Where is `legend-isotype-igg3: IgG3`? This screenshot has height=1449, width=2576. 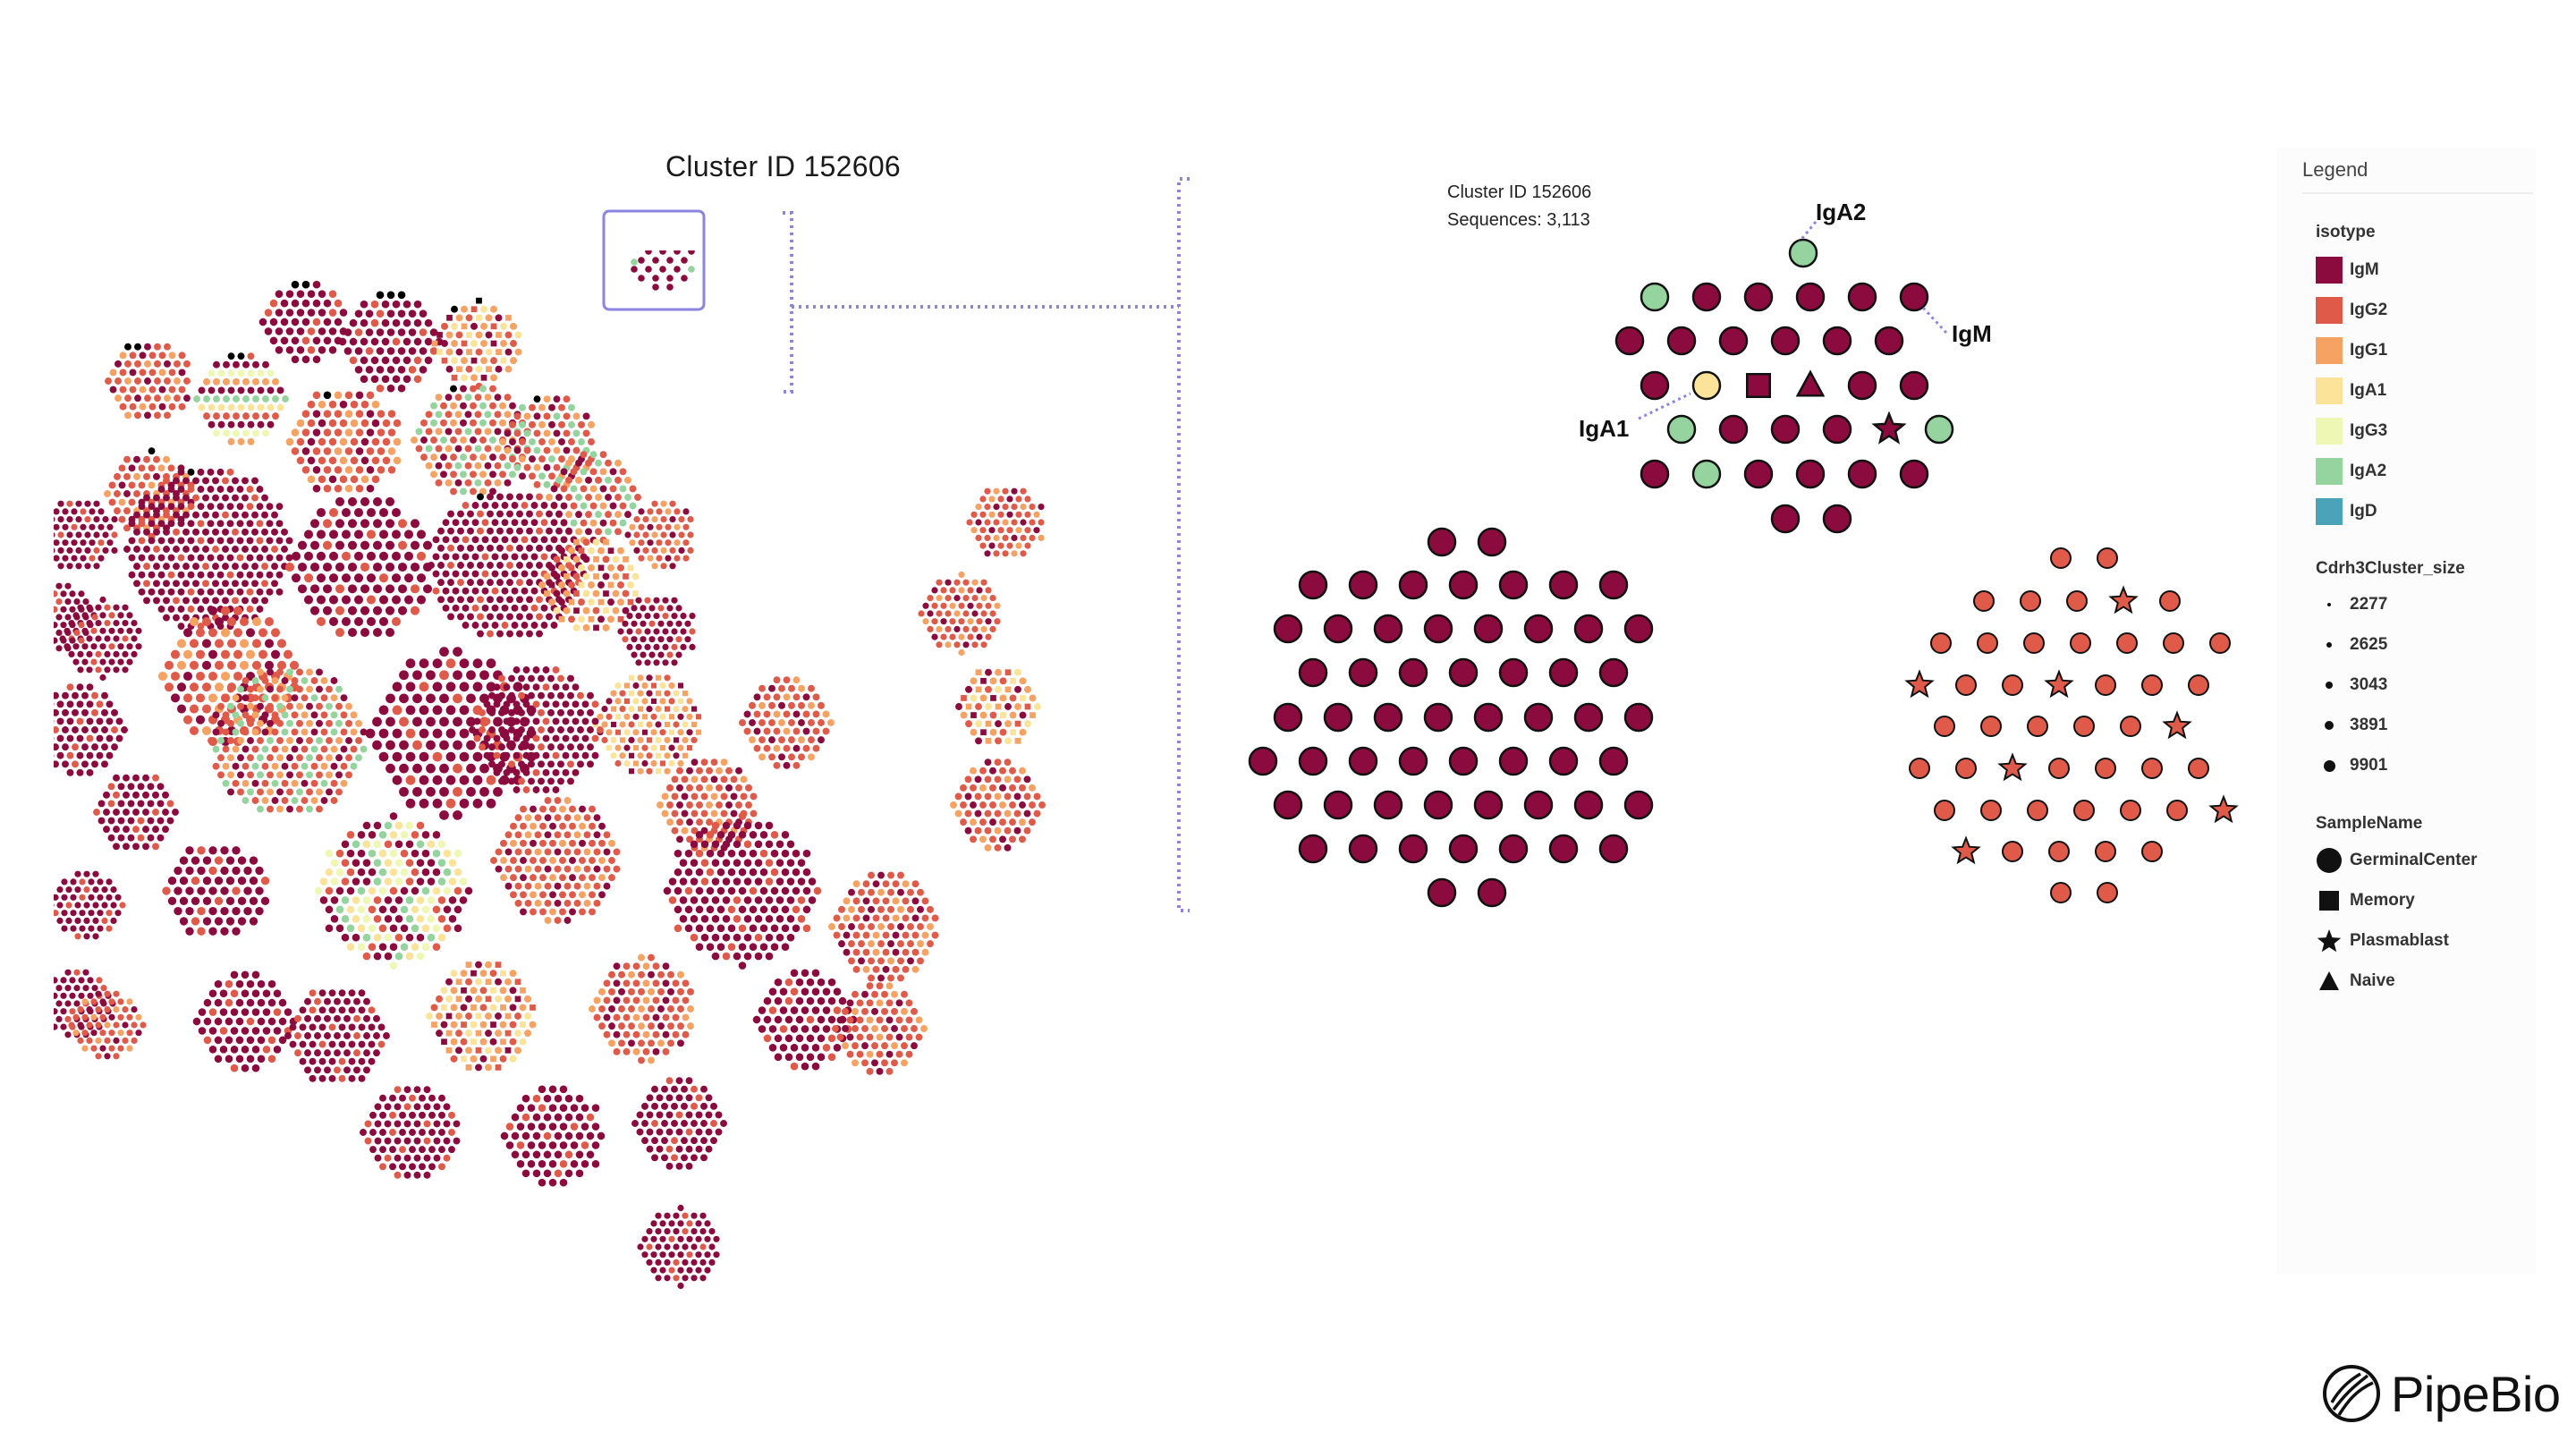
legend-isotype-igg3: IgG3 is located at coordinates (2351, 431).